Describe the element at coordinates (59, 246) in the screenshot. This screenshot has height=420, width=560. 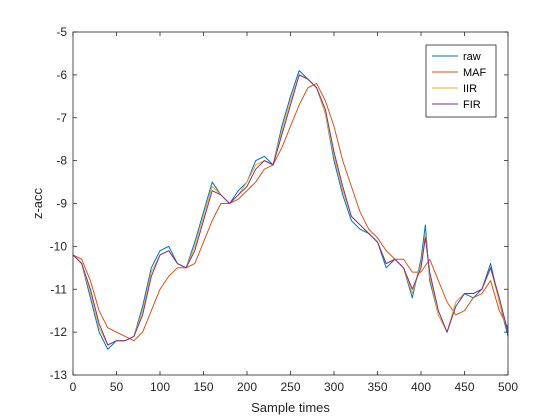
I see `y-tick-label: -10` at that location.